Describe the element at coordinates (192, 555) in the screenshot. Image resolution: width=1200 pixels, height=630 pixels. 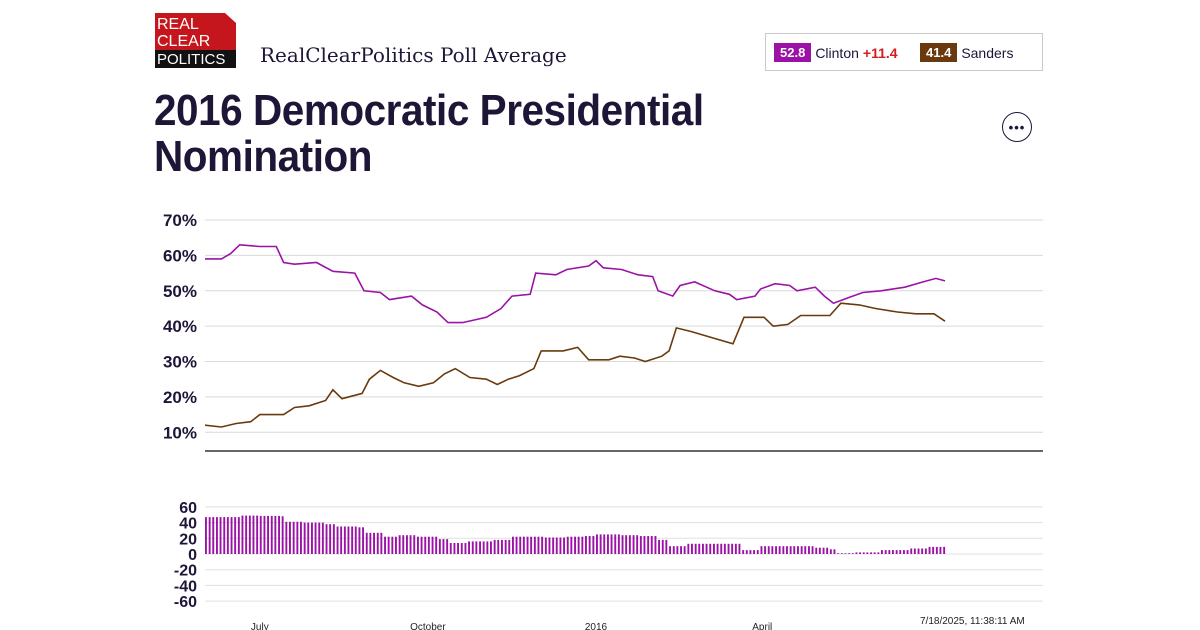
I see `spread-y-tick-label: 0` at that location.